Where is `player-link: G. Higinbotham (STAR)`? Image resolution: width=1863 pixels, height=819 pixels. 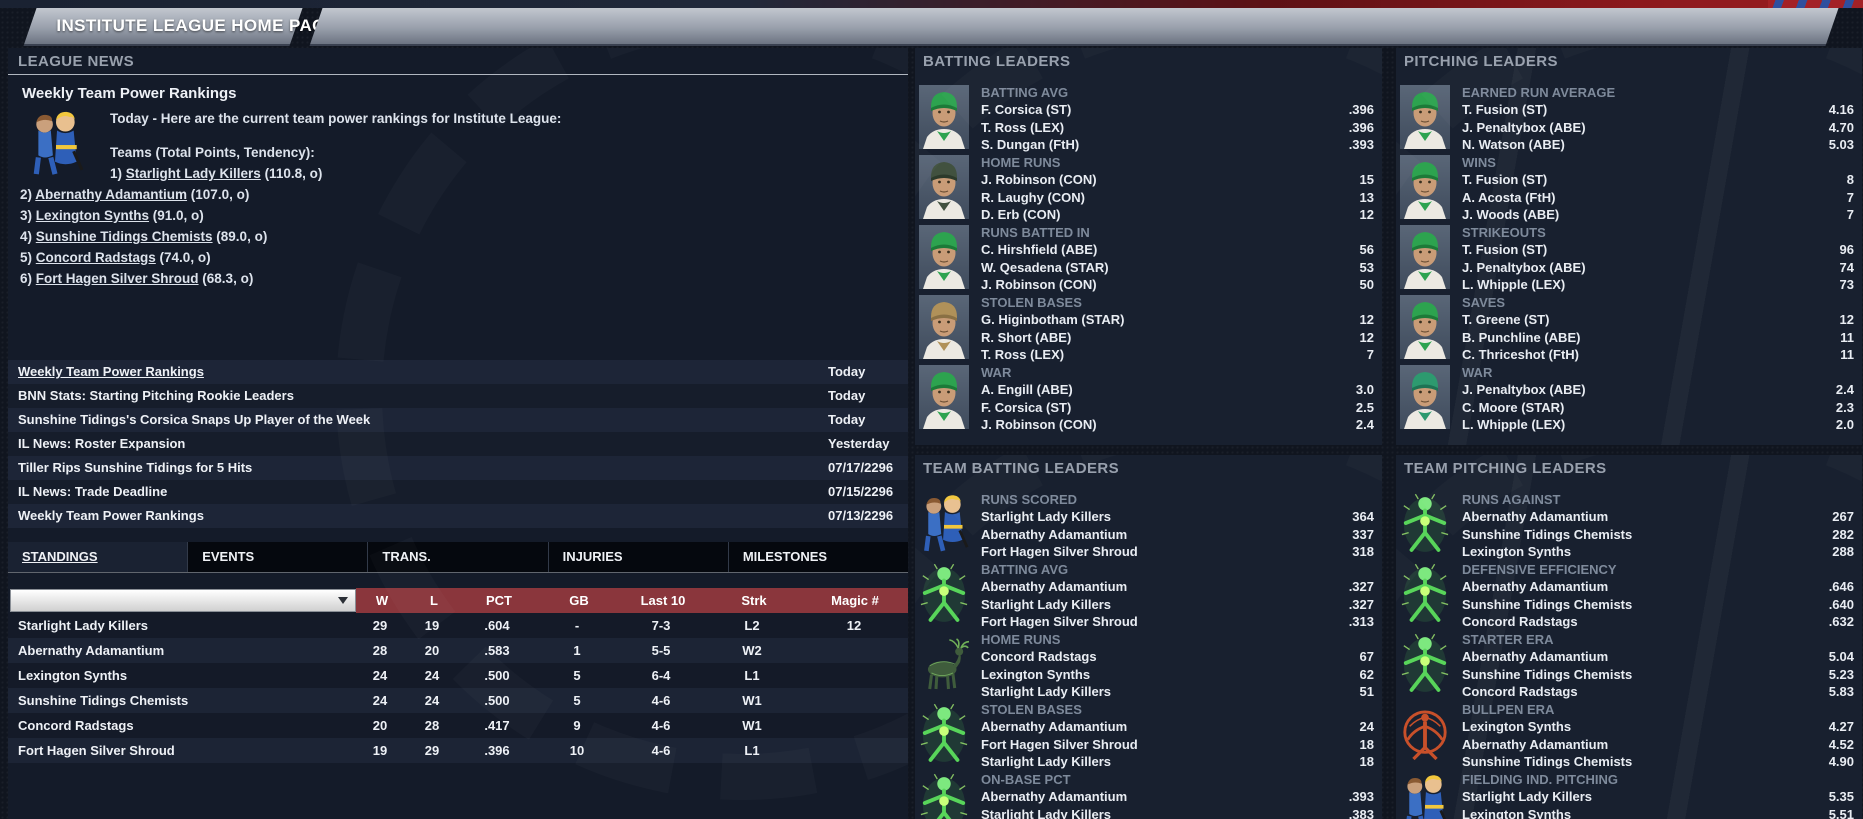 player-link: G. Higinbotham (STAR) is located at coordinates (1053, 319).